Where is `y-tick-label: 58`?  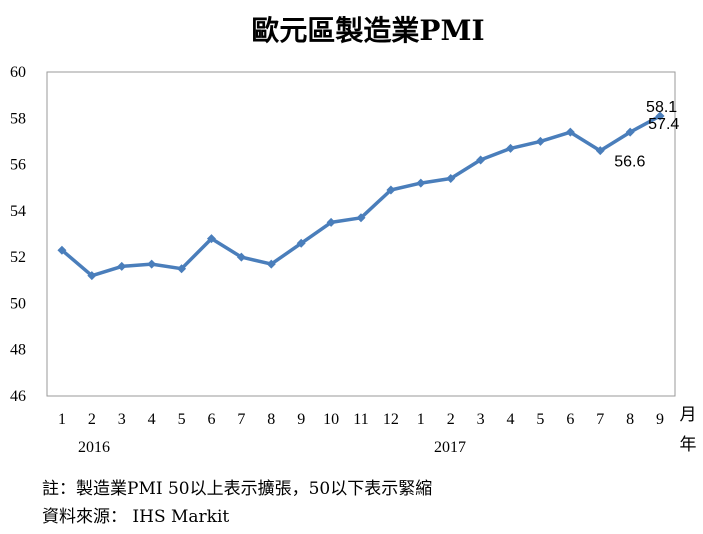 y-tick-label: 58 is located at coordinates (18, 118).